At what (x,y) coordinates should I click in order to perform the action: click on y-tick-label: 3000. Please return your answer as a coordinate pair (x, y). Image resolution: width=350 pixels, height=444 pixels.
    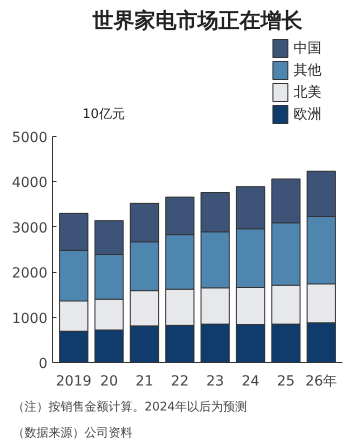
    Looking at the image, I should click on (30, 228).